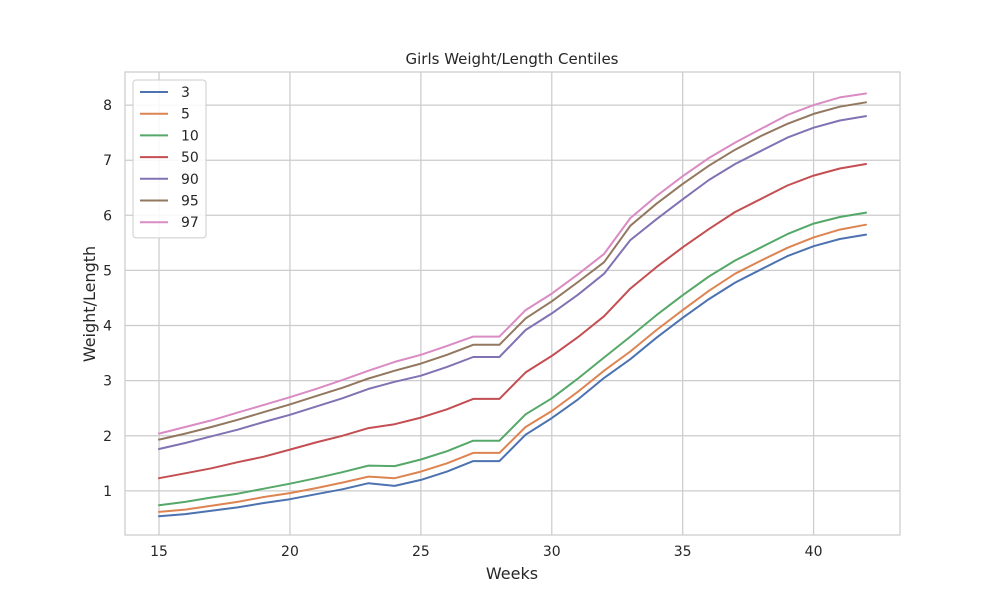 The height and width of the screenshot is (600, 1000). Describe the element at coordinates (190, 223) in the screenshot. I see `legend-label: 97` at that location.